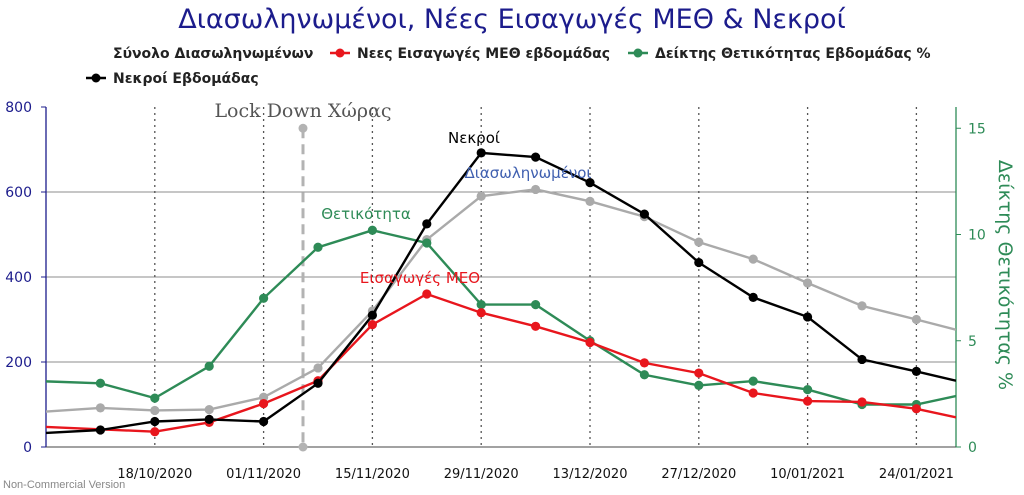  I want to click on legend-label: Σύνολο Διασωληνωμένων, so click(213, 54).